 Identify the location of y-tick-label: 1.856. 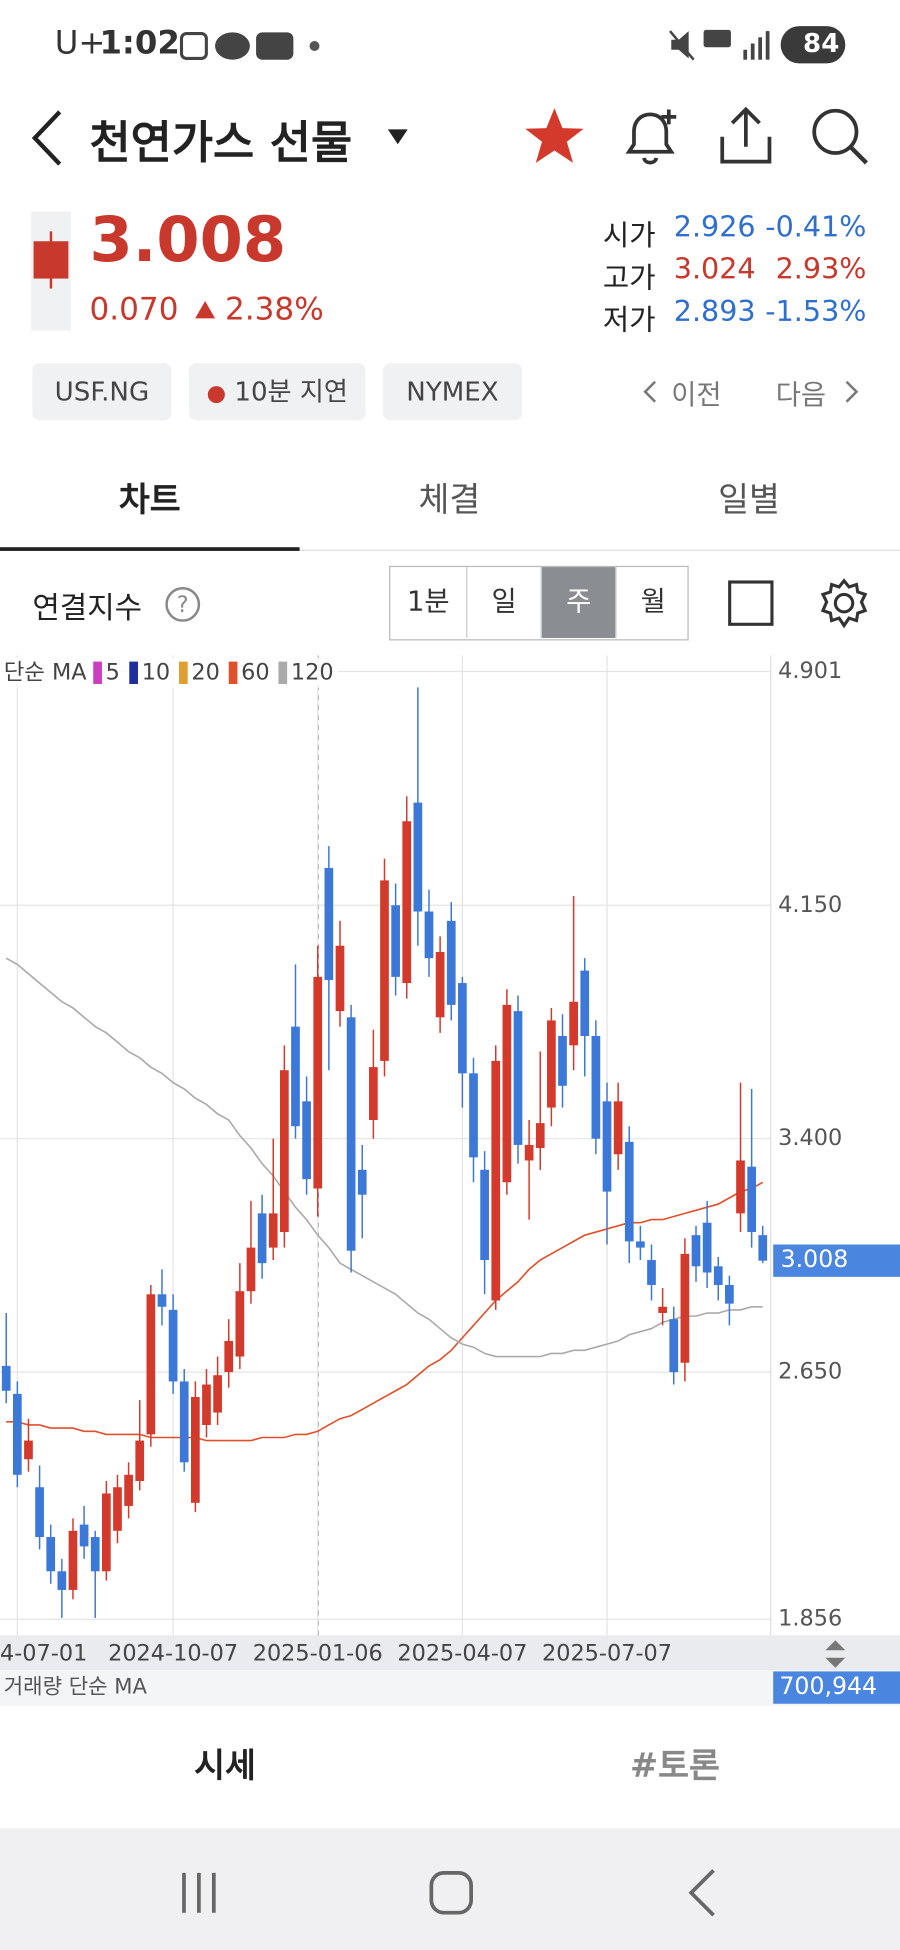
(810, 1619).